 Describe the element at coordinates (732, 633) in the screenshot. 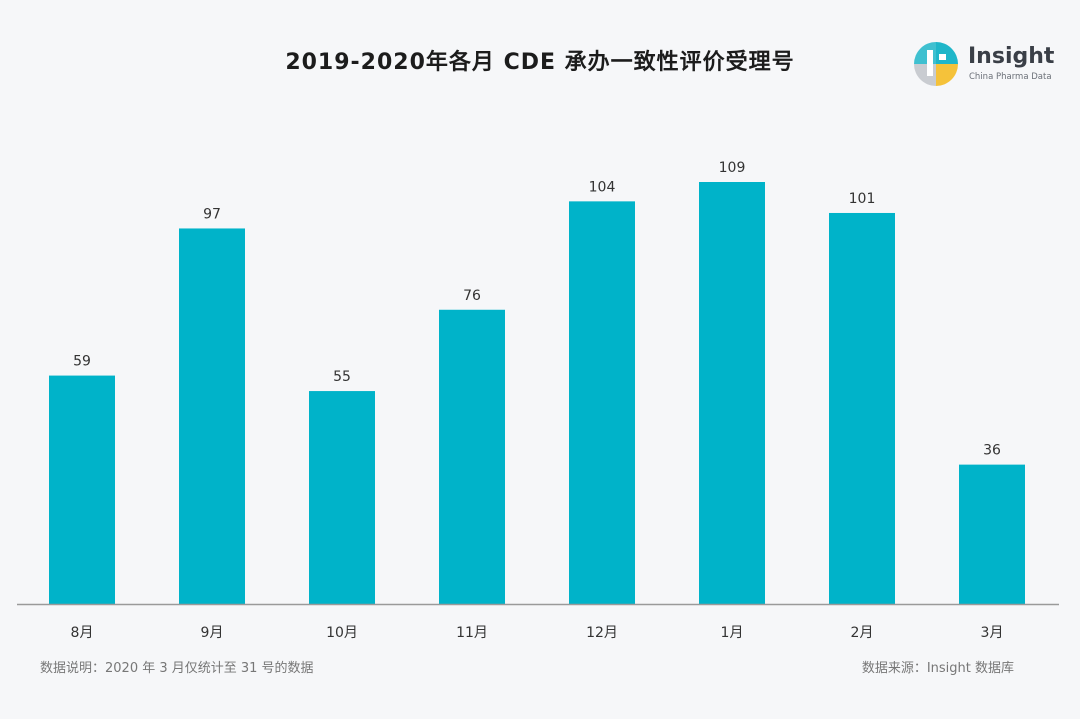

I see `x-tick-label: 1月` at that location.